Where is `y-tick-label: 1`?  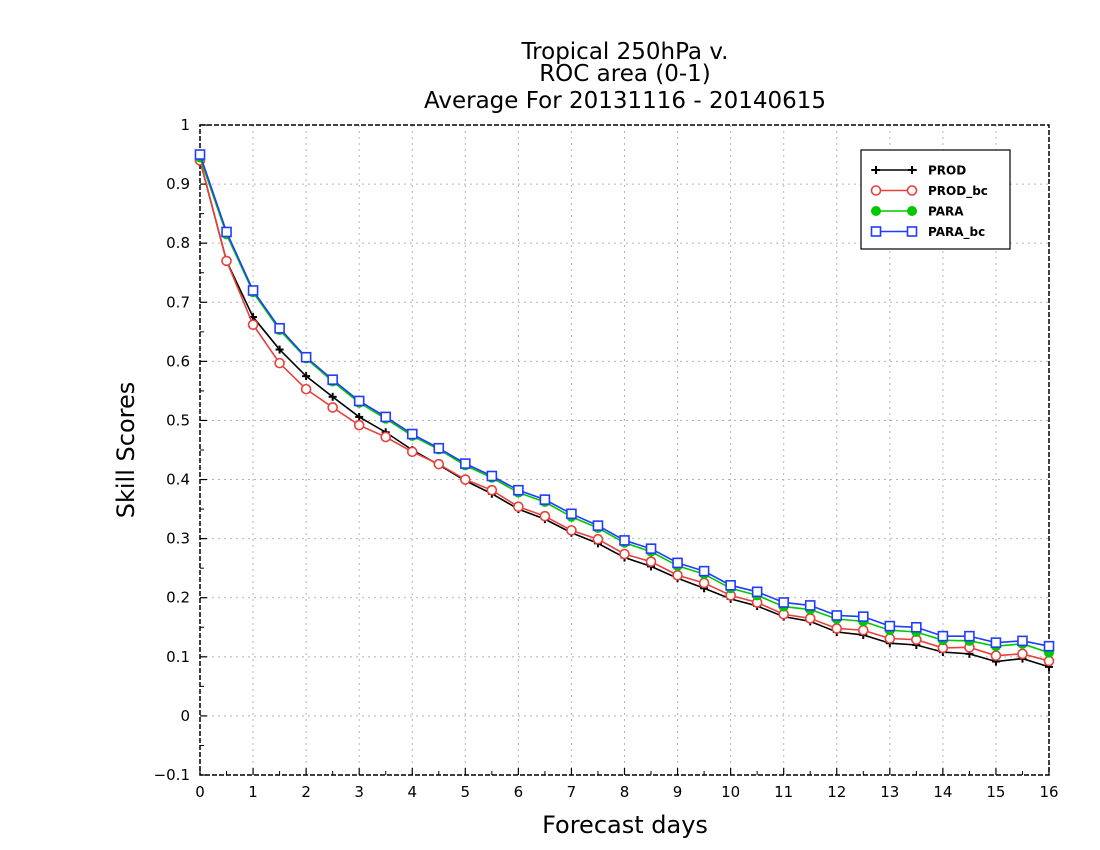 y-tick-label: 1 is located at coordinates (185, 125).